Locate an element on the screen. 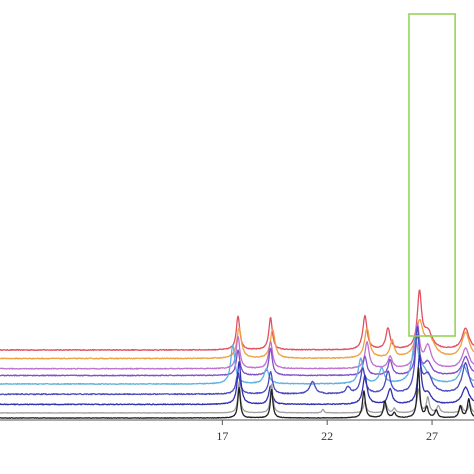 The width and height of the screenshot is (474, 474). x-tick-label-22: 22 is located at coordinates (327, 436).